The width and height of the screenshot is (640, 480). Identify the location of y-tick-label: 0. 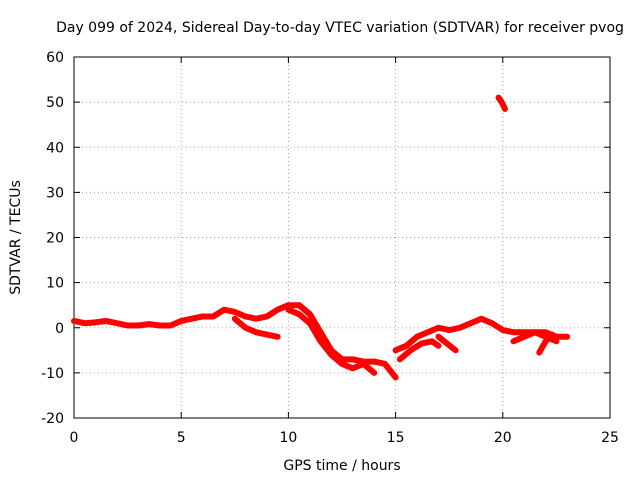
(59, 329).